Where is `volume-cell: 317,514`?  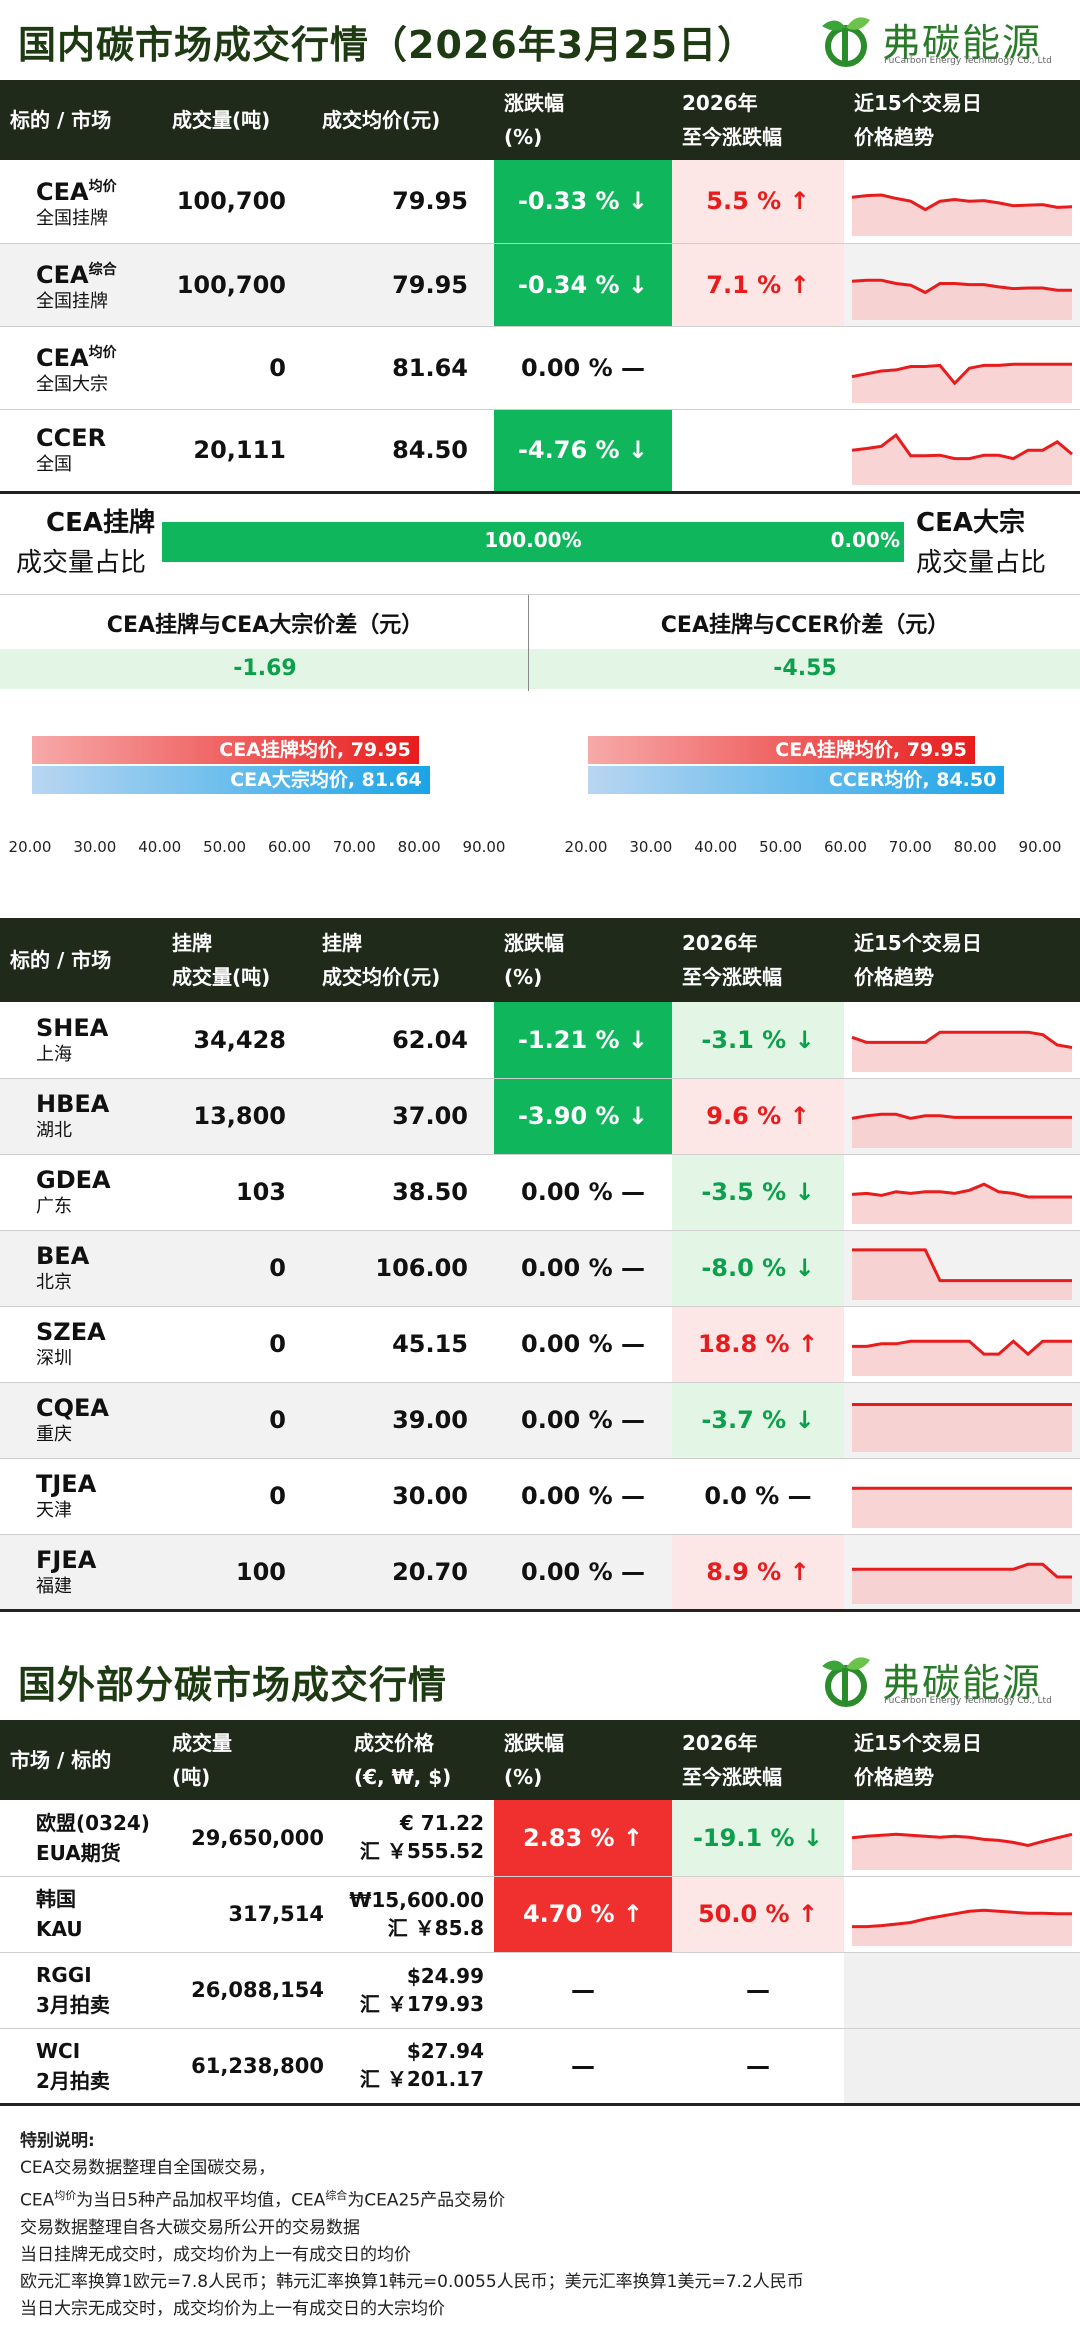 volume-cell: 317,514 is located at coordinates (253, 1914).